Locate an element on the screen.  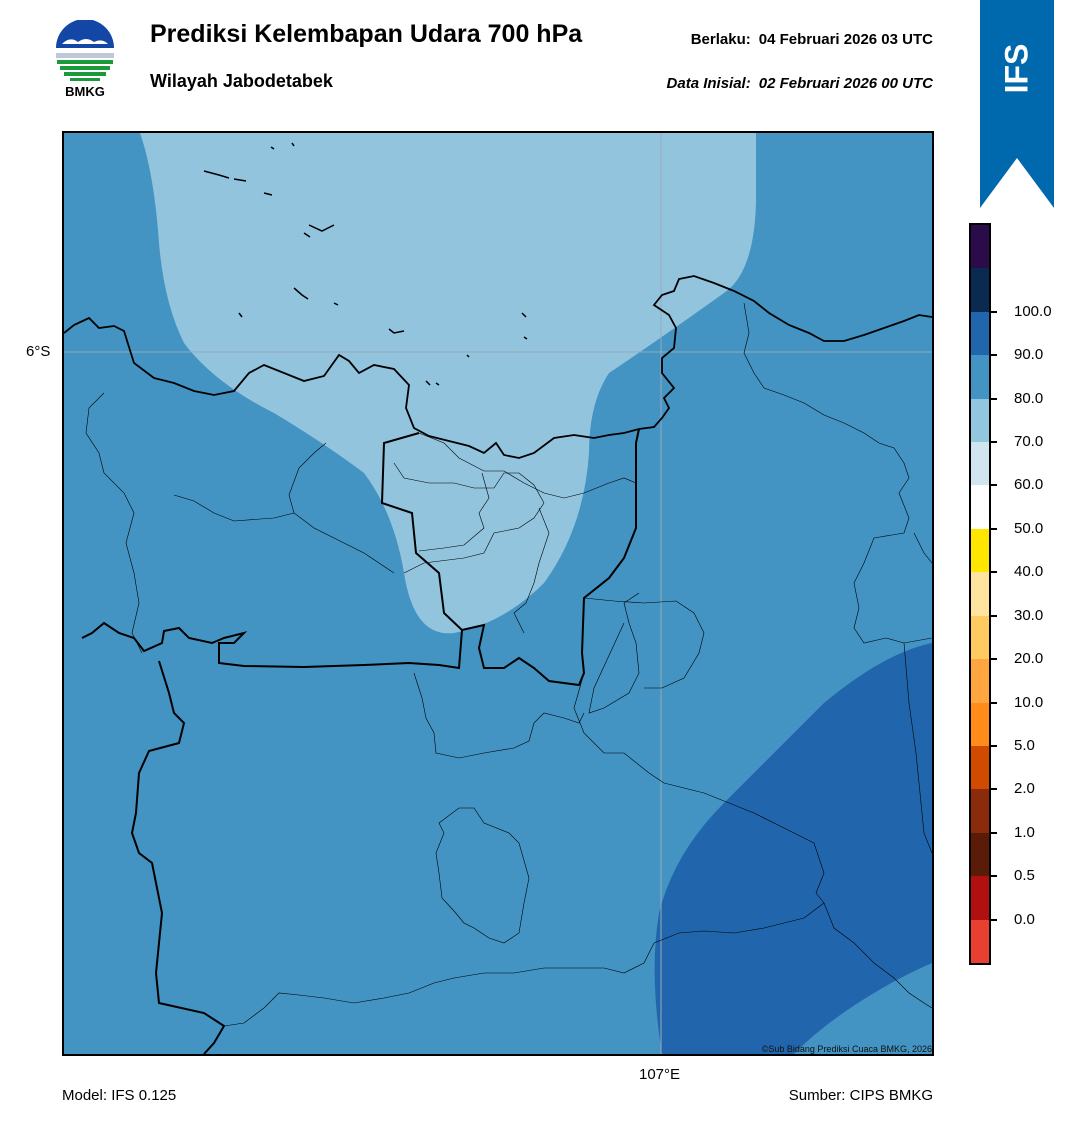
colorbar-tick-label: 1.0 is located at coordinates (1024, 832).